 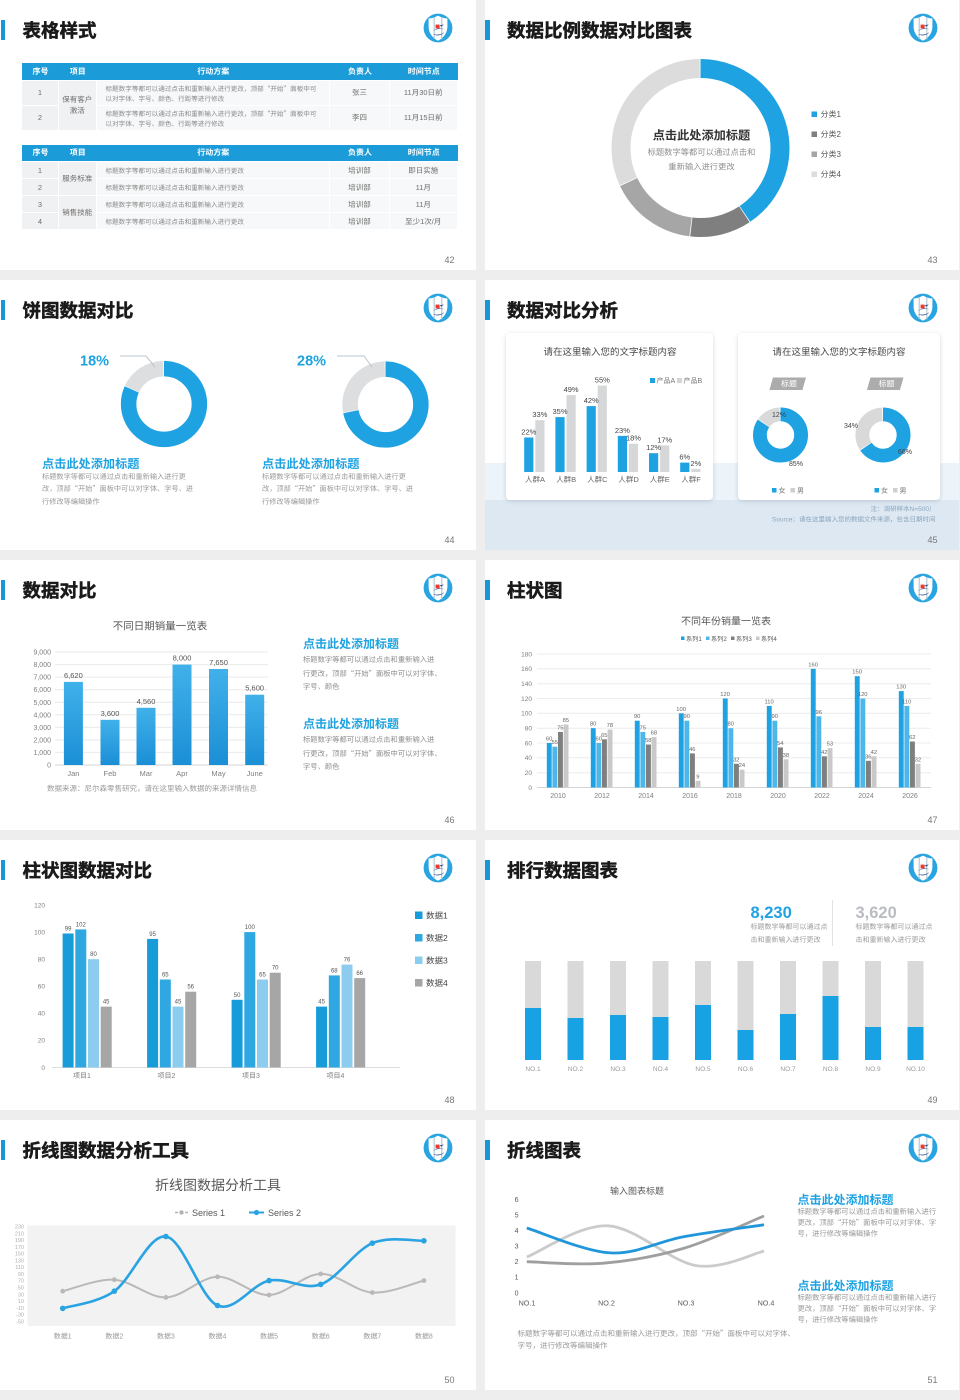 What do you see at coordinates (110, 773) in the screenshot?
I see `svg-text: Feb` at bounding box center [110, 773].